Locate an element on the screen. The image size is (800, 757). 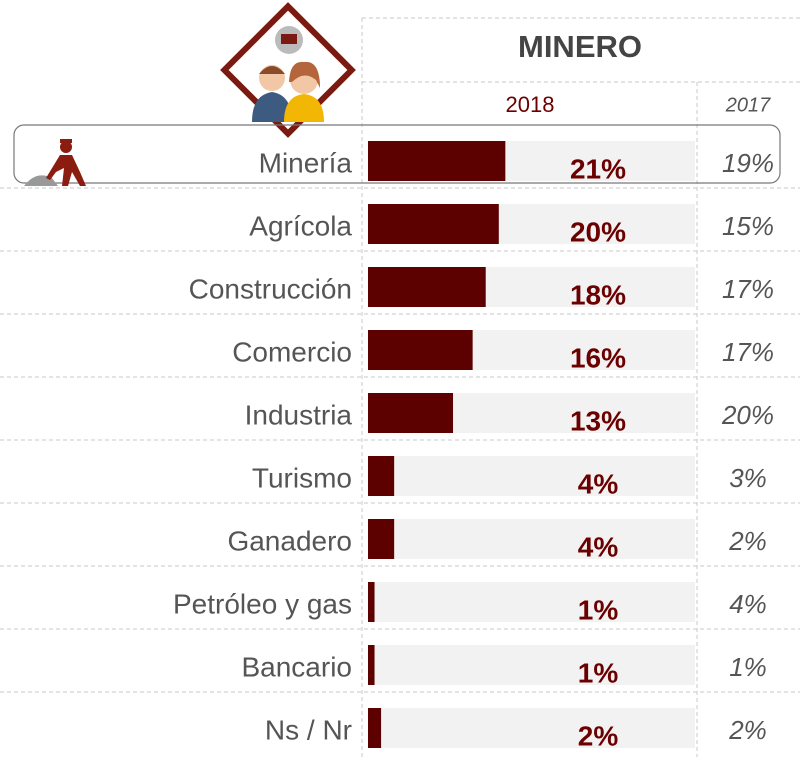
previous-year-value: 19% is located at coordinates (748, 163).